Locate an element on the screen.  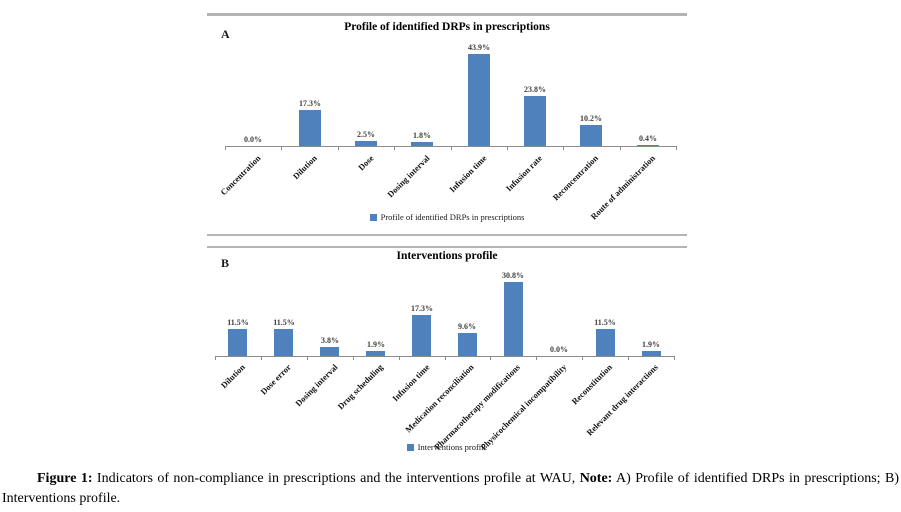
category-label: Physicochemical incompatibility is located at coordinates (523, 407).